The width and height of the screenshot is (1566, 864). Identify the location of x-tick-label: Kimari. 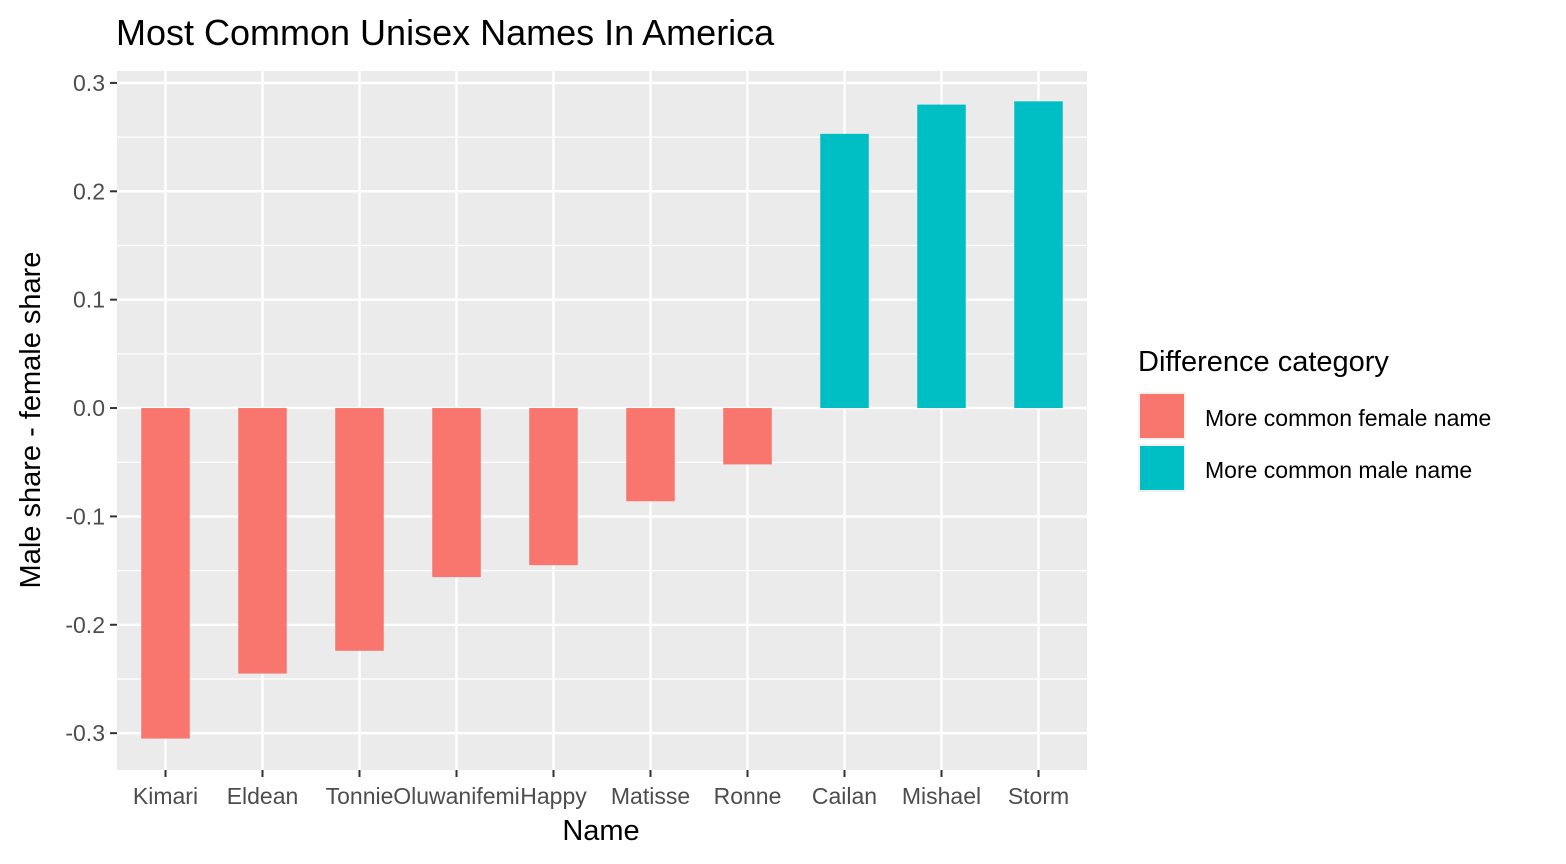
(165, 796).